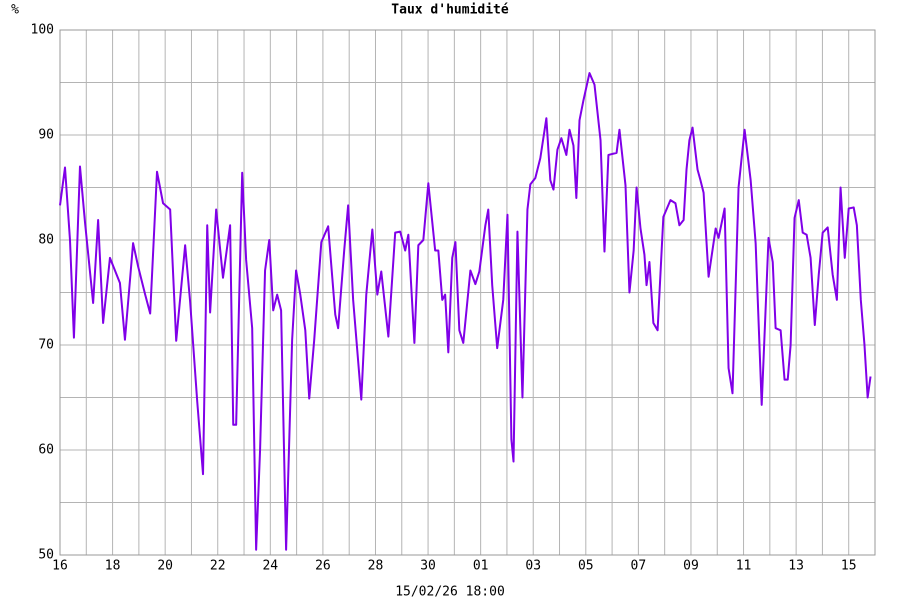 The width and height of the screenshot is (900, 600). I want to click on x-tick-label: 26, so click(323, 566).